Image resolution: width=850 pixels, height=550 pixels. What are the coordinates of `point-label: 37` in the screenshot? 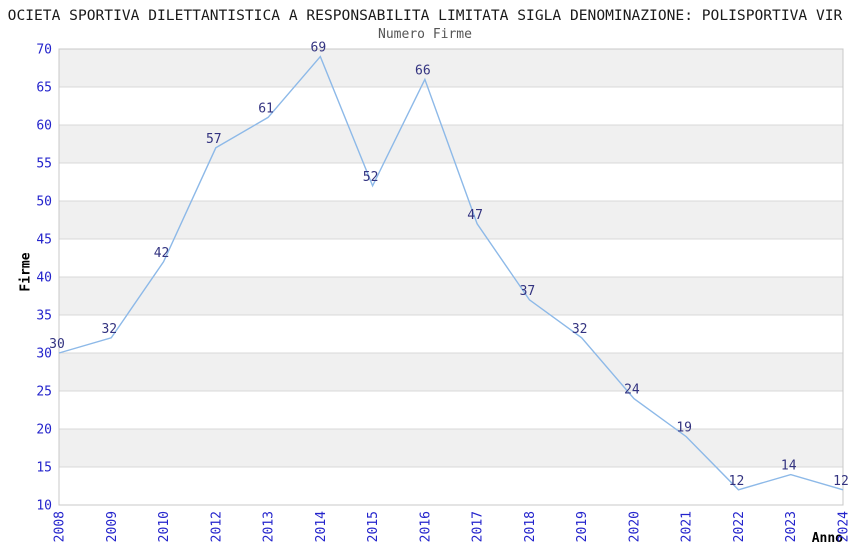 It's located at (528, 291).